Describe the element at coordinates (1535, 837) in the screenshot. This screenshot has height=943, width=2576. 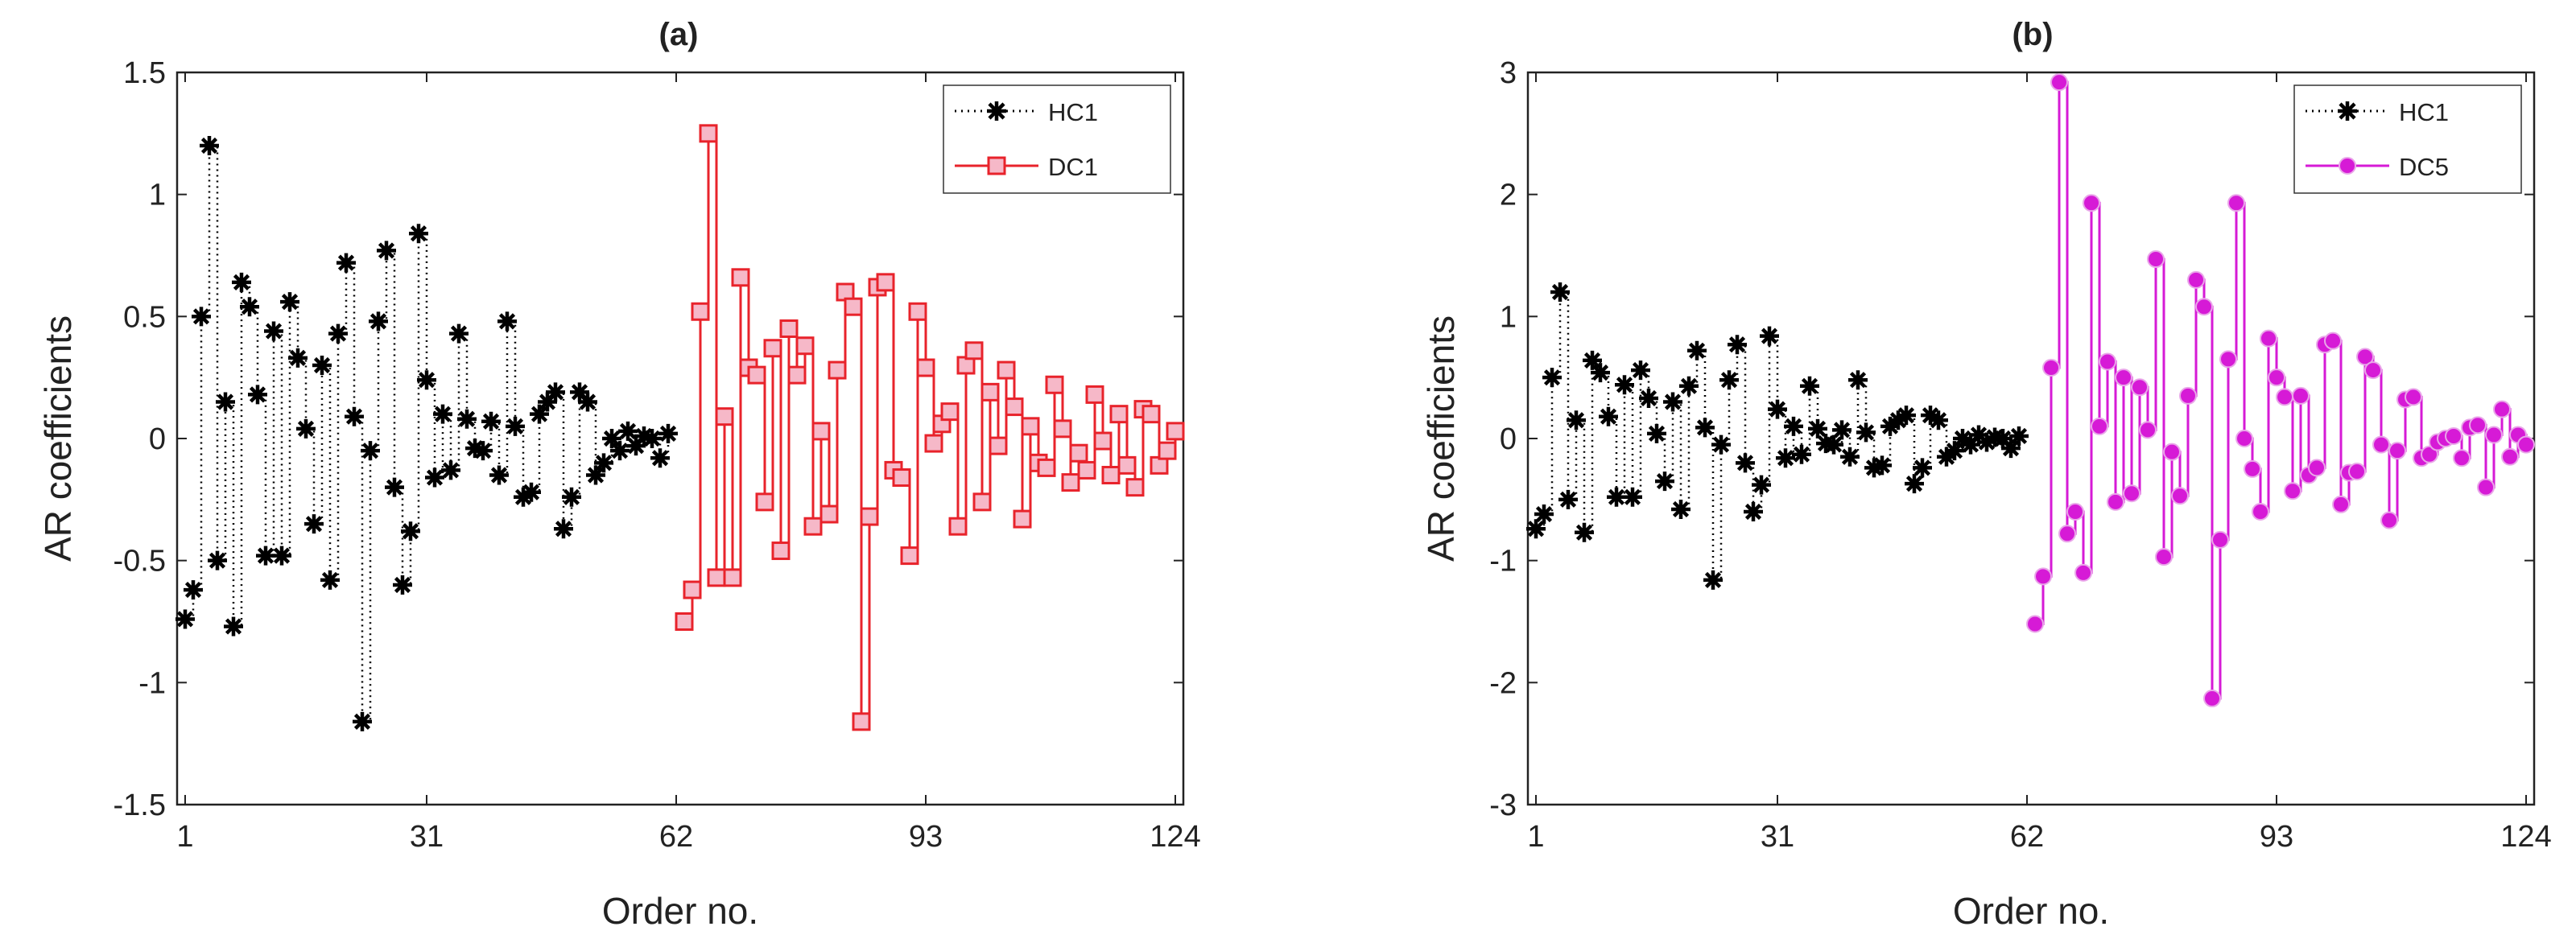
I see `x-tick-label: 1` at that location.